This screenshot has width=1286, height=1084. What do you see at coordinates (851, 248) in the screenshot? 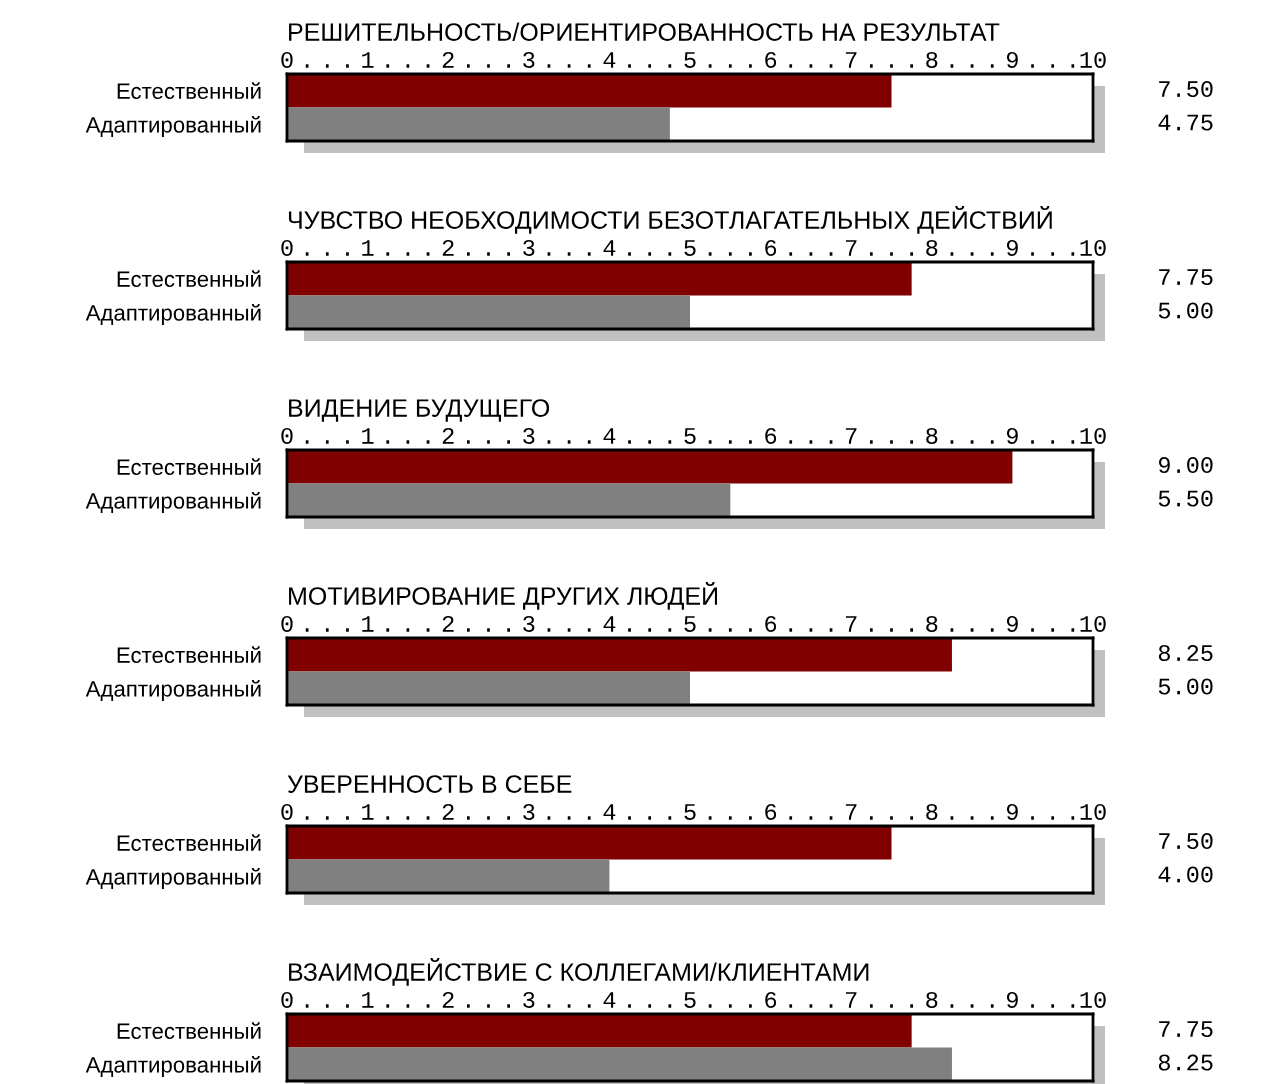
I see `x-tick-label: 7` at bounding box center [851, 248].